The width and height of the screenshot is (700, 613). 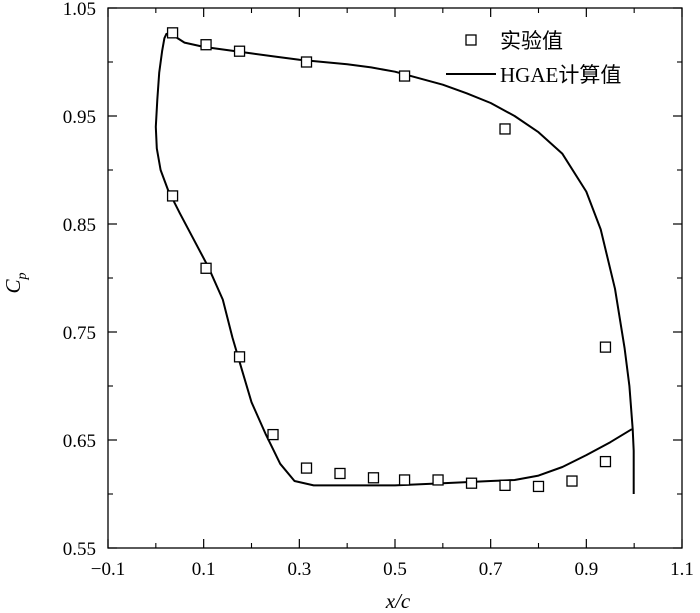 I want to click on x-tick-label: 0.3, so click(x=299, y=569).